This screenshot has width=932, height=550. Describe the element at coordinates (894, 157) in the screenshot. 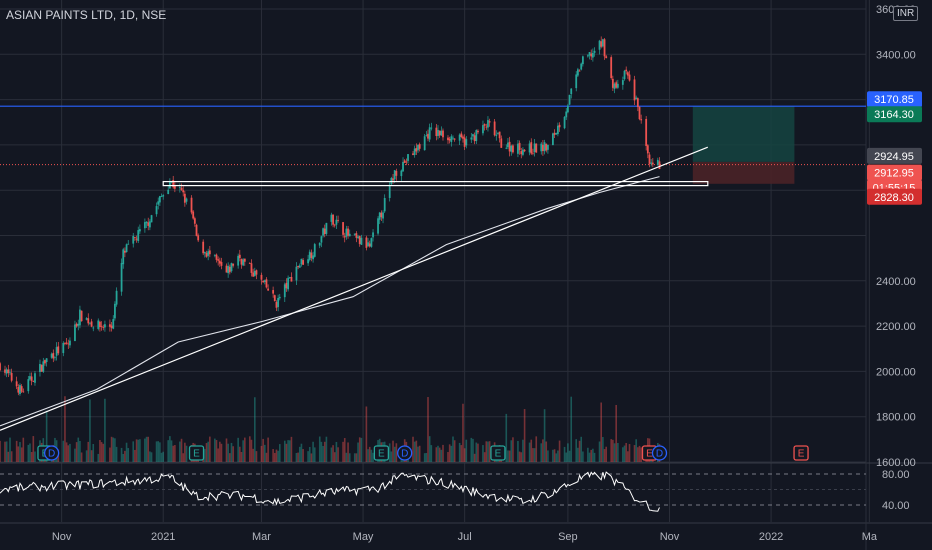

I see `price-badge-text: 2924.95` at that location.